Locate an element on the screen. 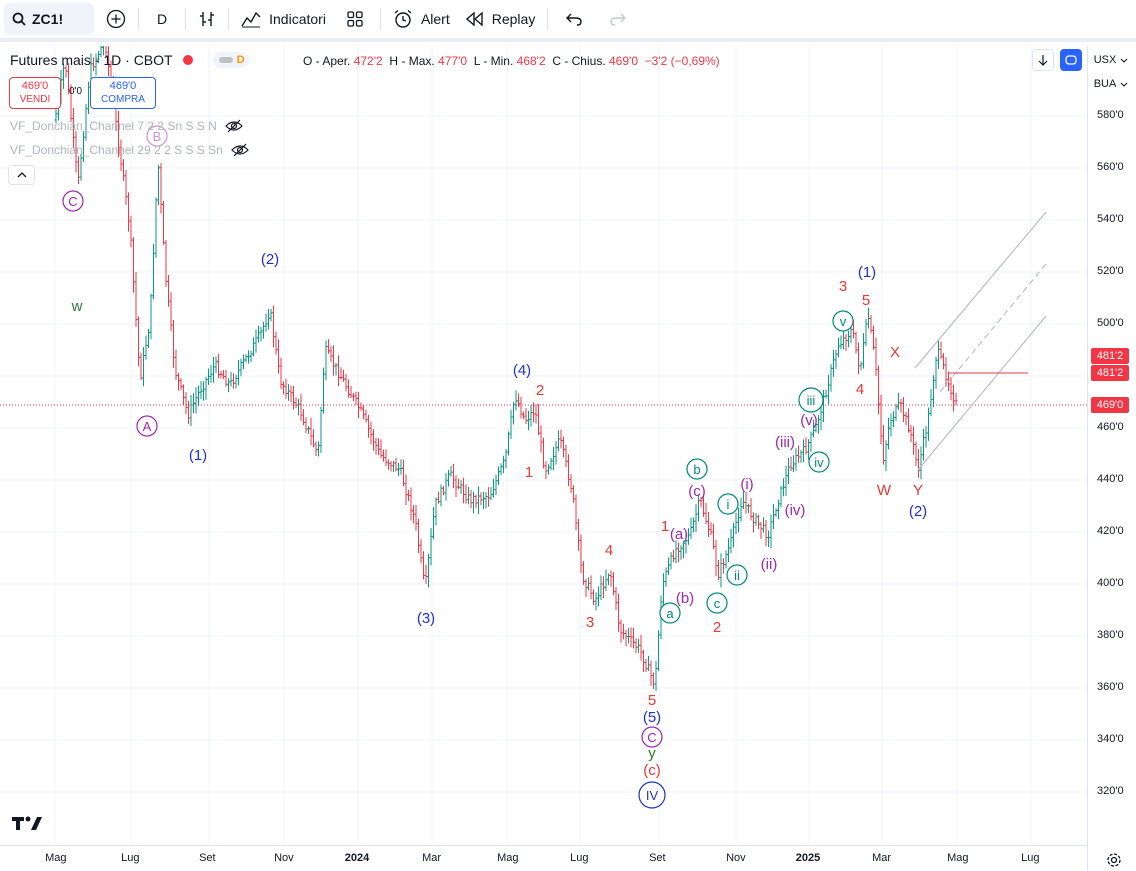  redo-button is located at coordinates (618, 19).